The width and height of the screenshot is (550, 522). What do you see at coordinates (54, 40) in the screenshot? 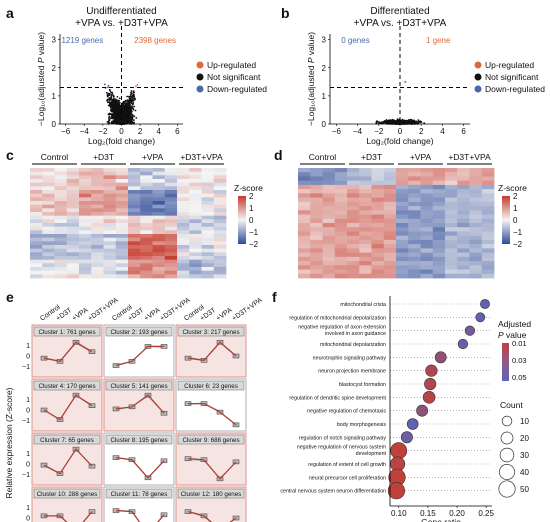
I see `y-tick-label: 3` at bounding box center [54, 40].